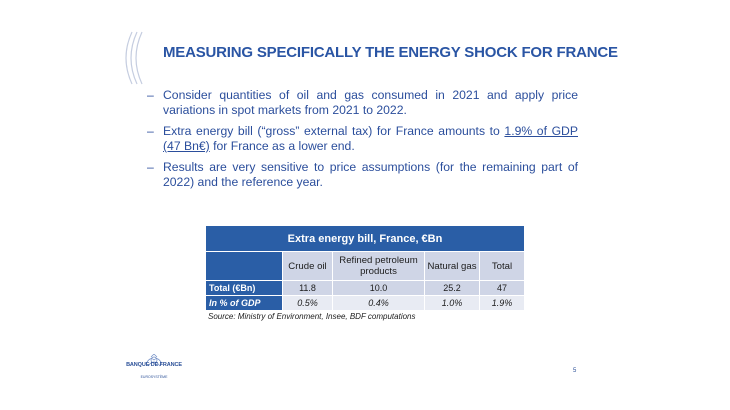 The width and height of the screenshot is (730, 410). I want to click on table-cell: 11.8, so click(307, 288).